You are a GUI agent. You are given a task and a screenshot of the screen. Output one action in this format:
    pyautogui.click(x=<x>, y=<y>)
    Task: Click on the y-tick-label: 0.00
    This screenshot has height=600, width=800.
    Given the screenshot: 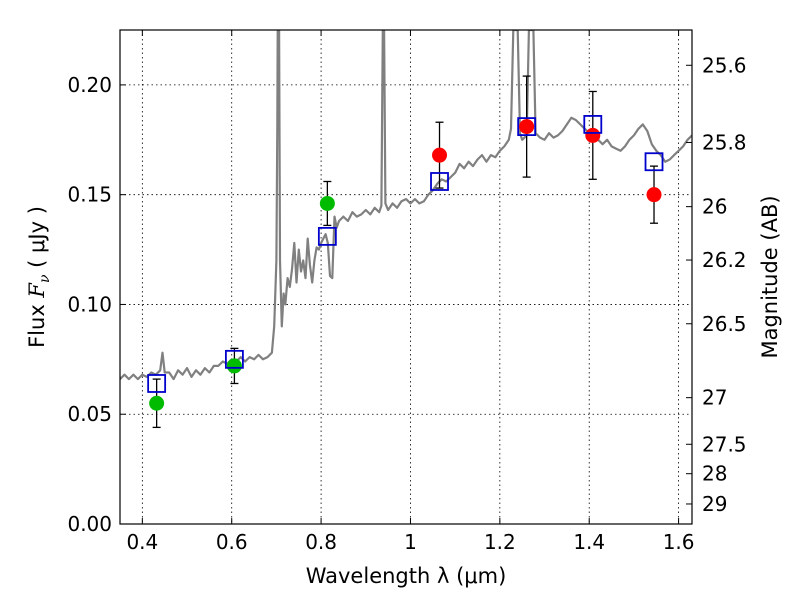 What is the action you would take?
    pyautogui.click(x=89, y=524)
    